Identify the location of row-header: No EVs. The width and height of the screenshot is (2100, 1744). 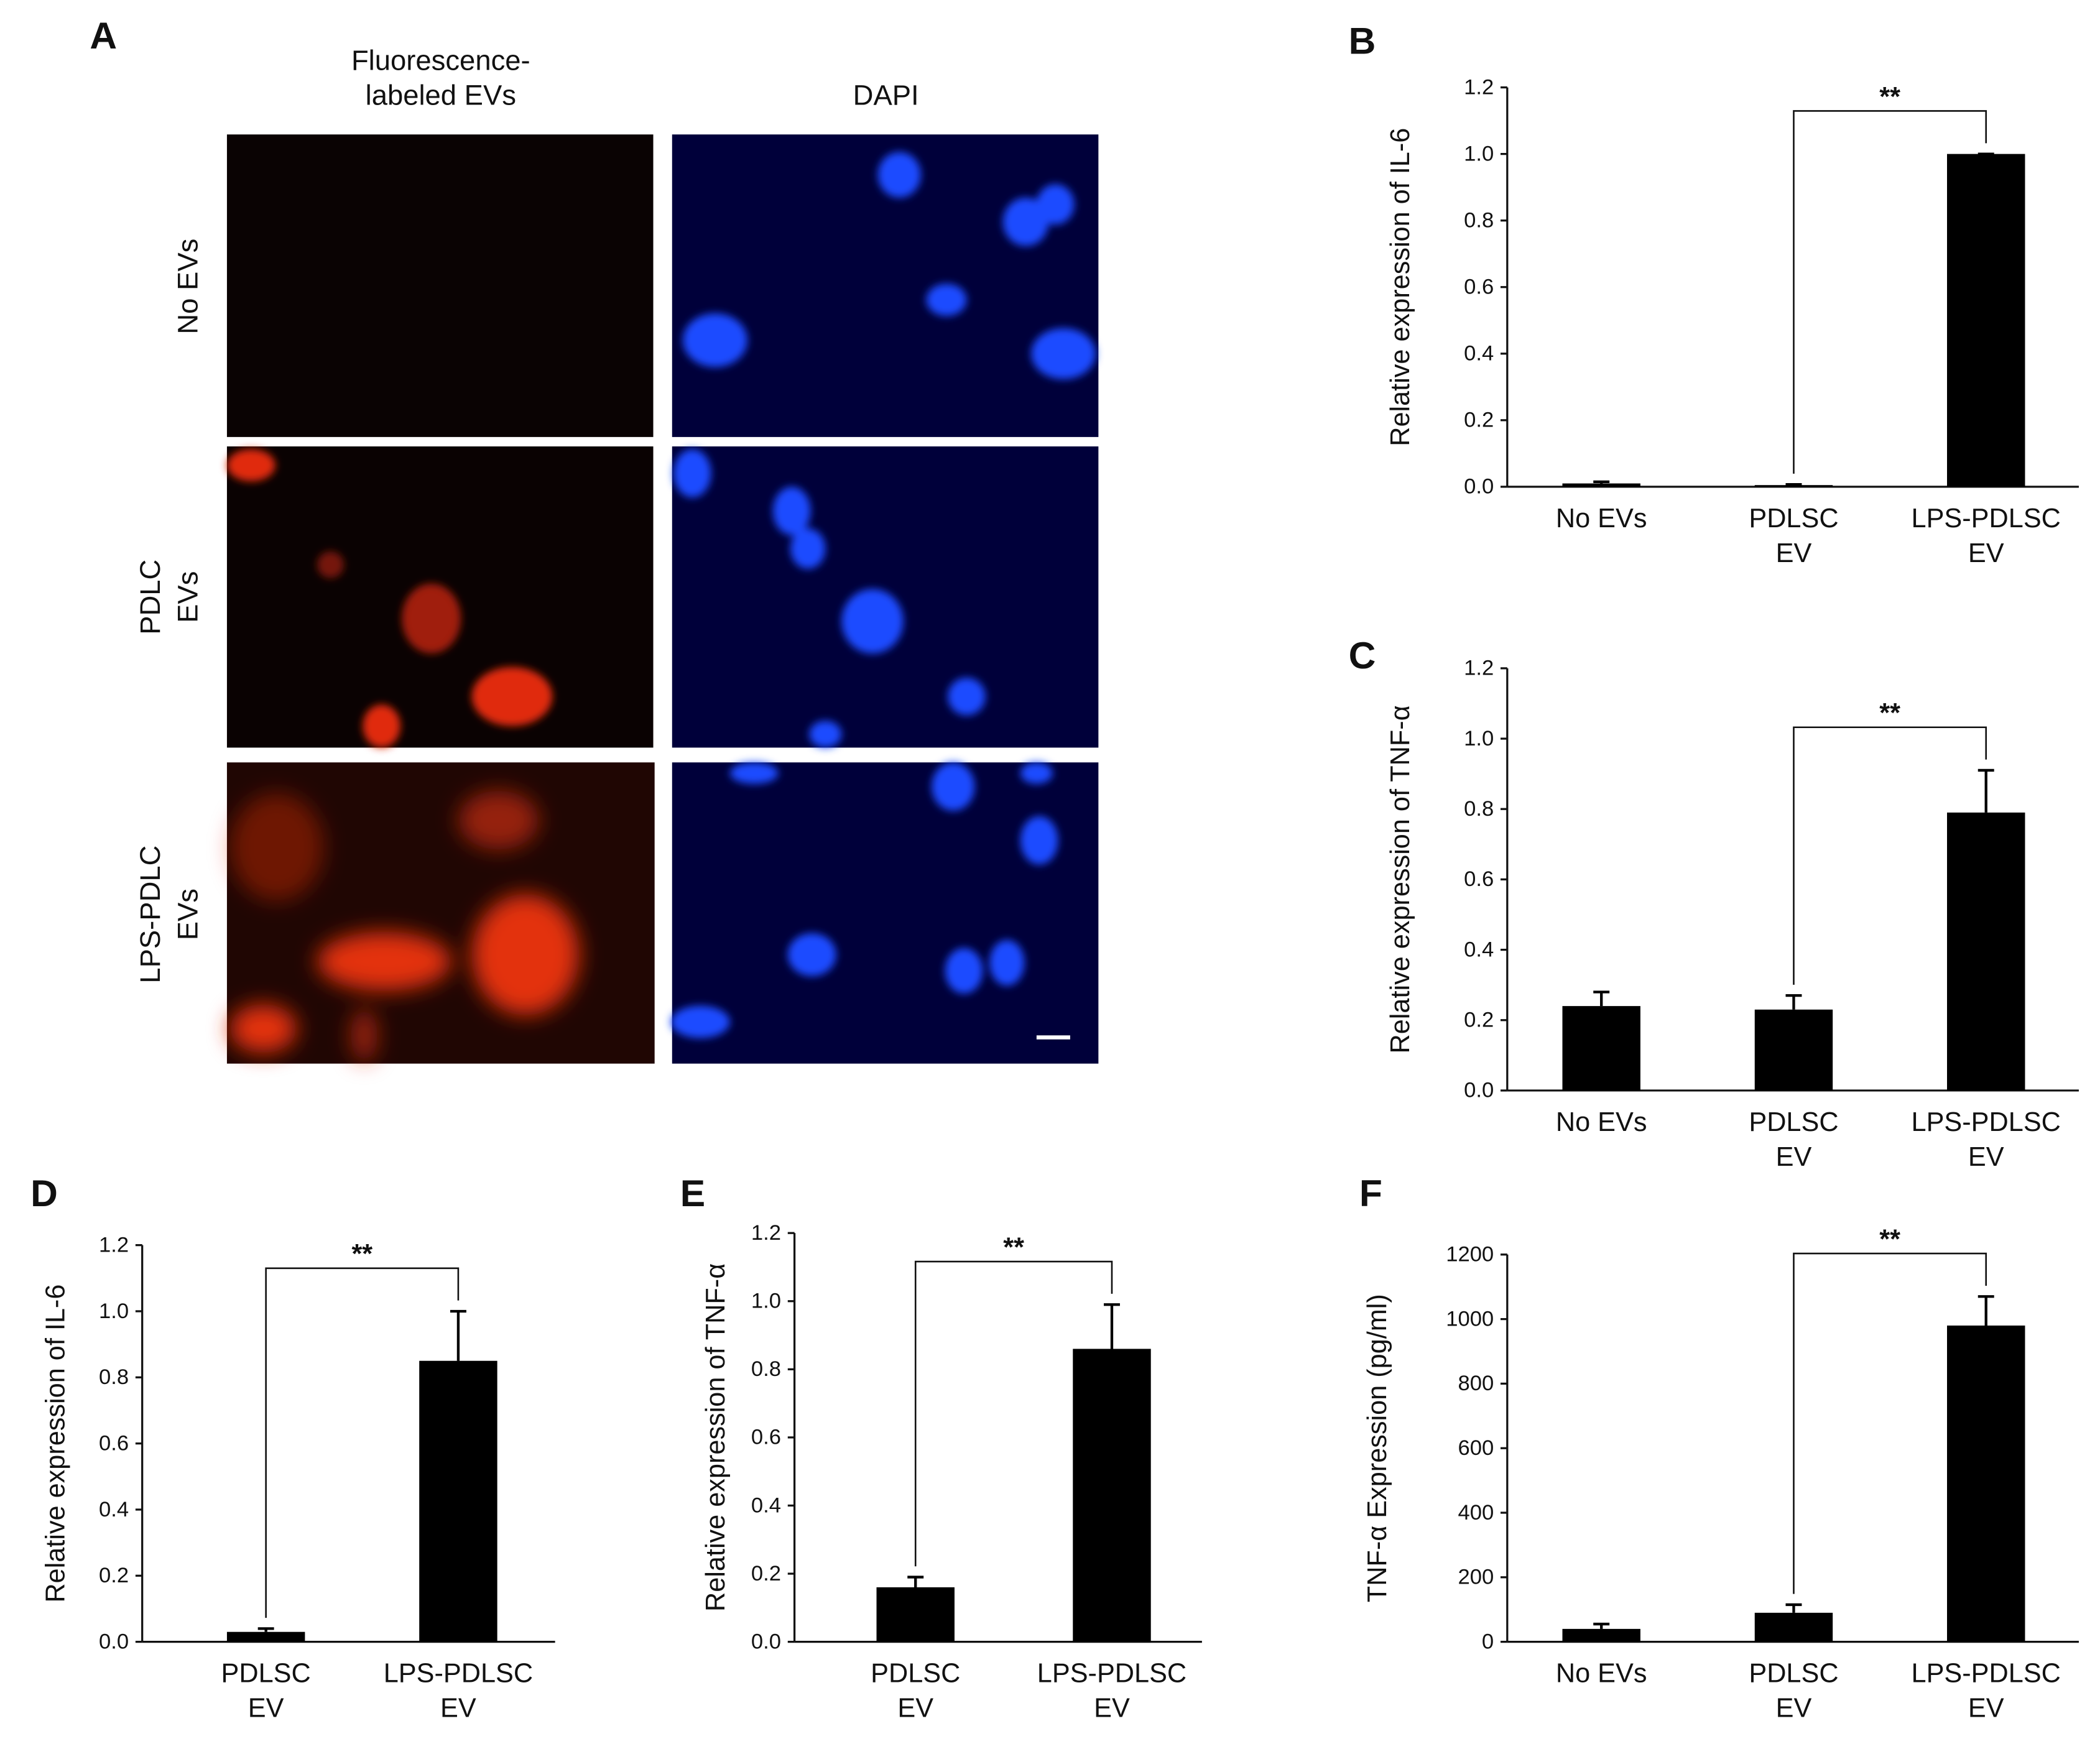
(187, 286).